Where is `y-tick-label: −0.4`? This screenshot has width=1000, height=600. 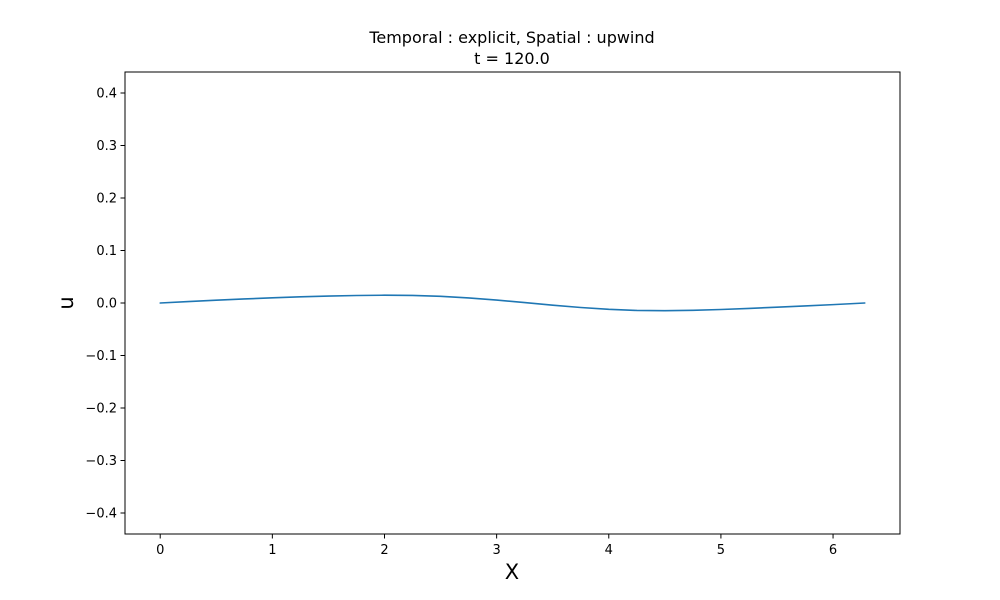
y-tick-label: −0.4 is located at coordinates (101, 514).